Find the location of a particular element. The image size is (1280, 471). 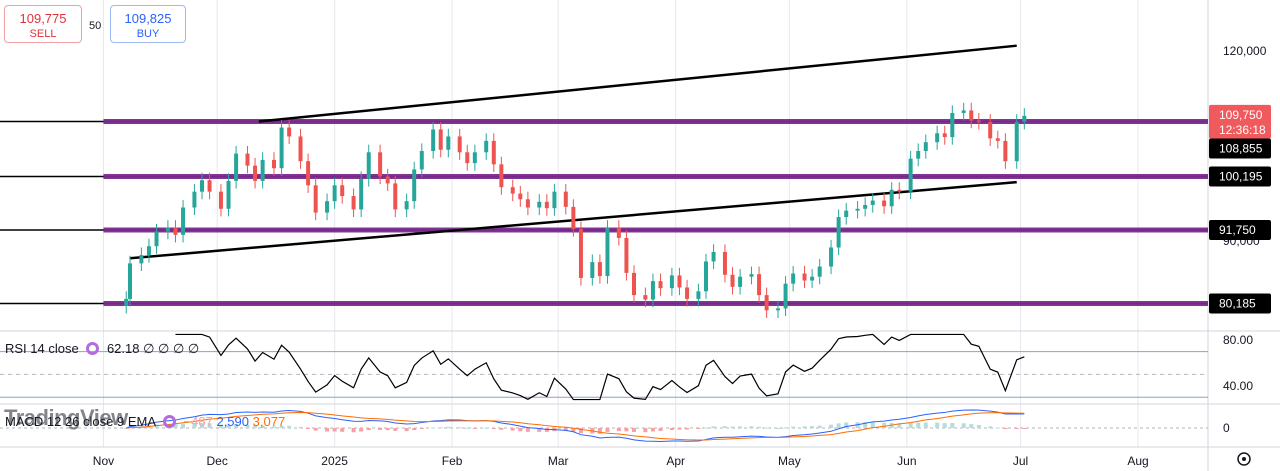

macd-legend: MACD 12 26 close 9 EMA −487 2,590 3,077 is located at coordinates (145, 421).